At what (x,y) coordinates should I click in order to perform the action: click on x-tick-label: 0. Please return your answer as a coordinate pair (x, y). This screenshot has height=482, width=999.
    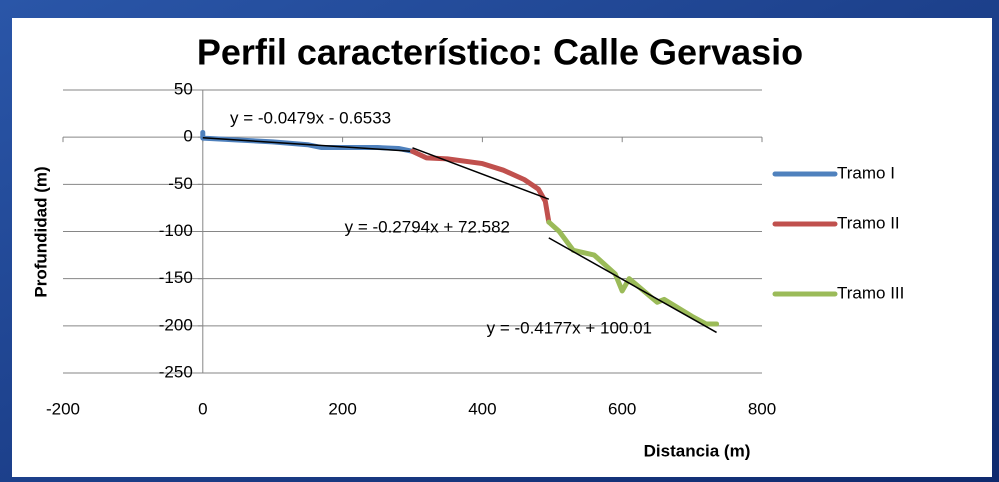
    Looking at the image, I should click on (202, 408).